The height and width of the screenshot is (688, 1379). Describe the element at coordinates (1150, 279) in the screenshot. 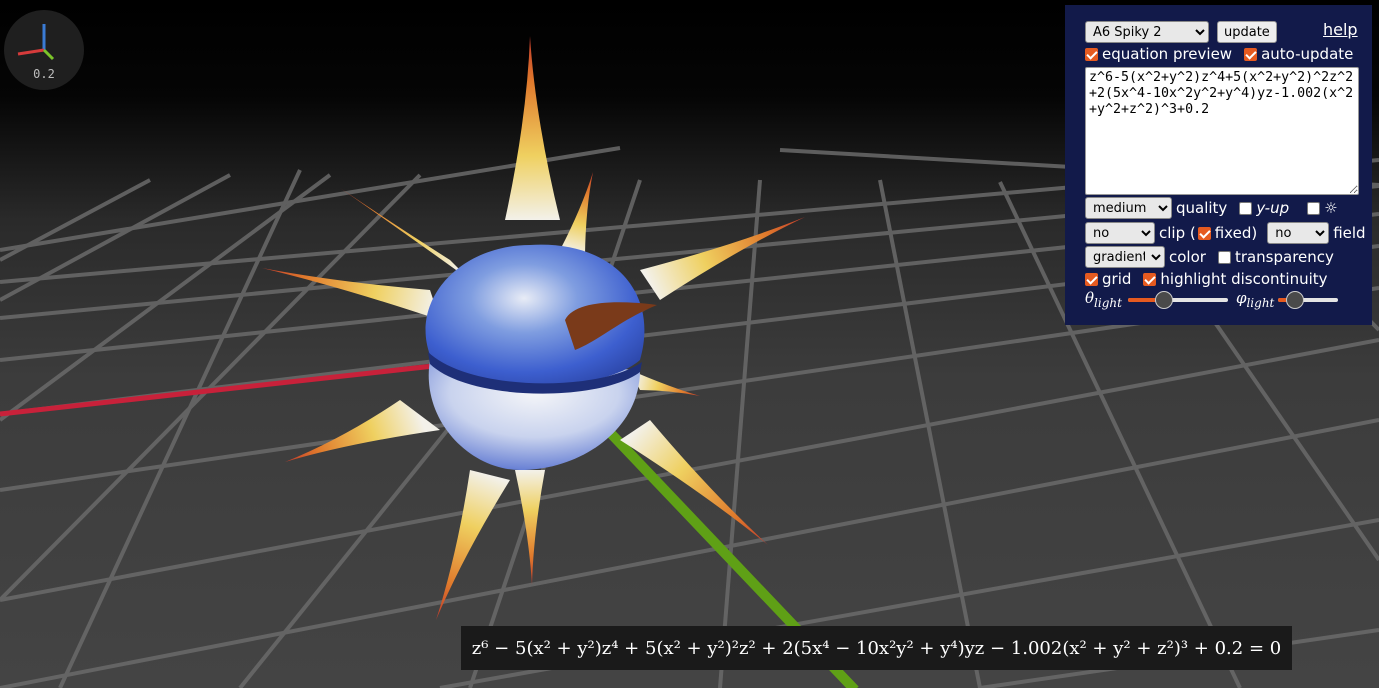

I see `highlight-discontinuity-checkbox` at that location.